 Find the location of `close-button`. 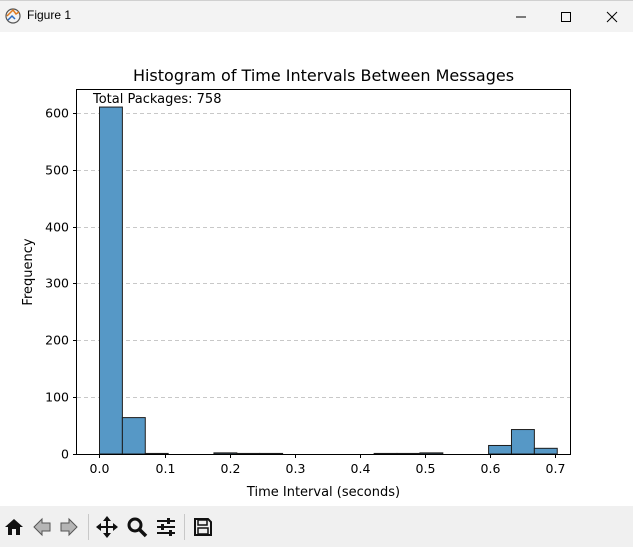

close-button is located at coordinates (611, 17).